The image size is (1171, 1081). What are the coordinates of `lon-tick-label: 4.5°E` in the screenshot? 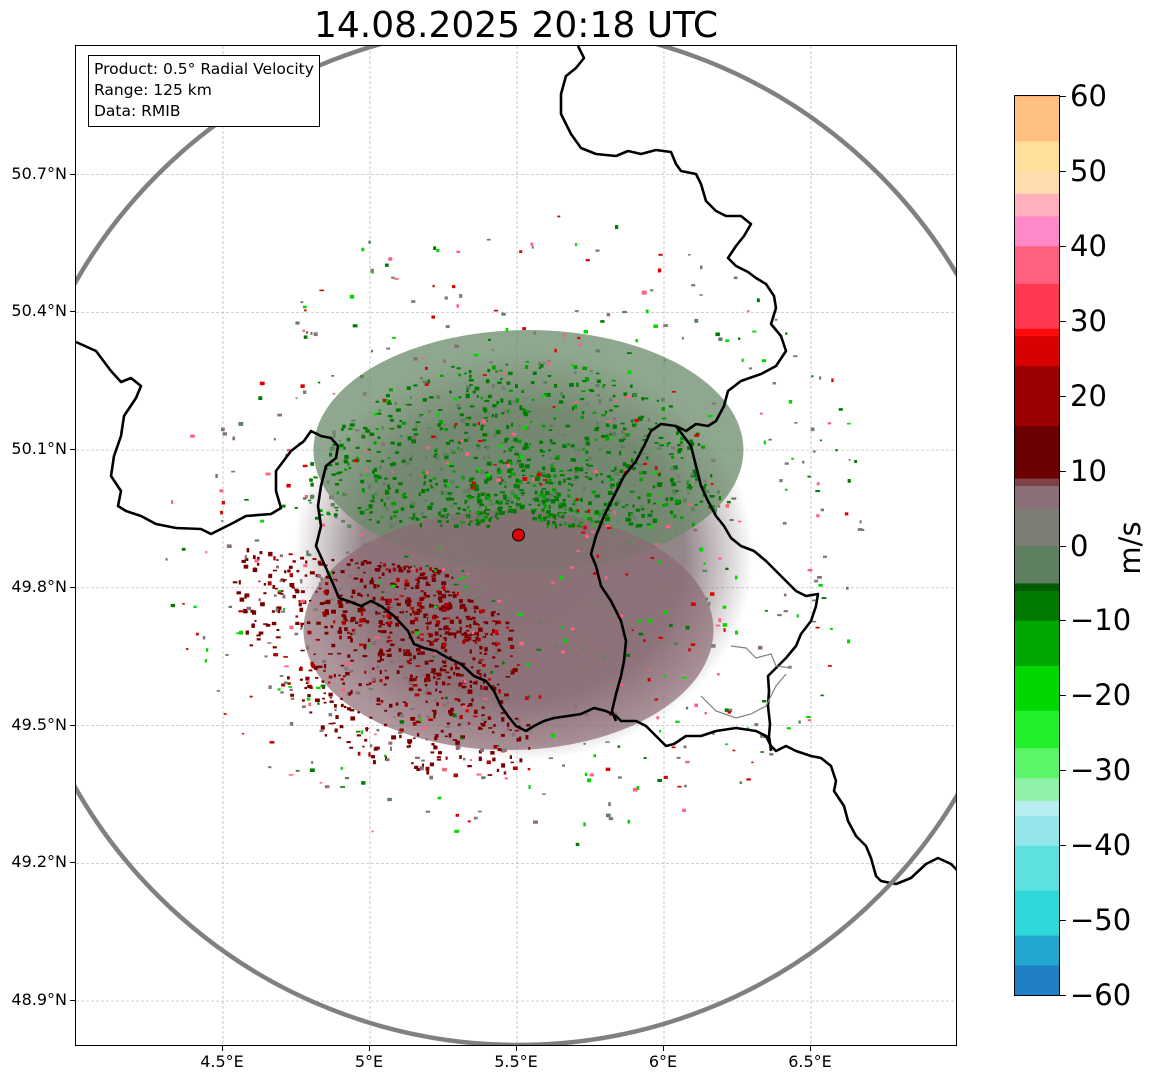 It's located at (222, 1061).